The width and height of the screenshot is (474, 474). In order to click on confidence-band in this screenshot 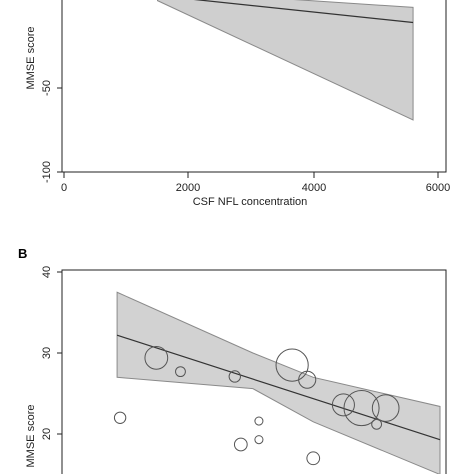, I will do `click(285, 60)`.